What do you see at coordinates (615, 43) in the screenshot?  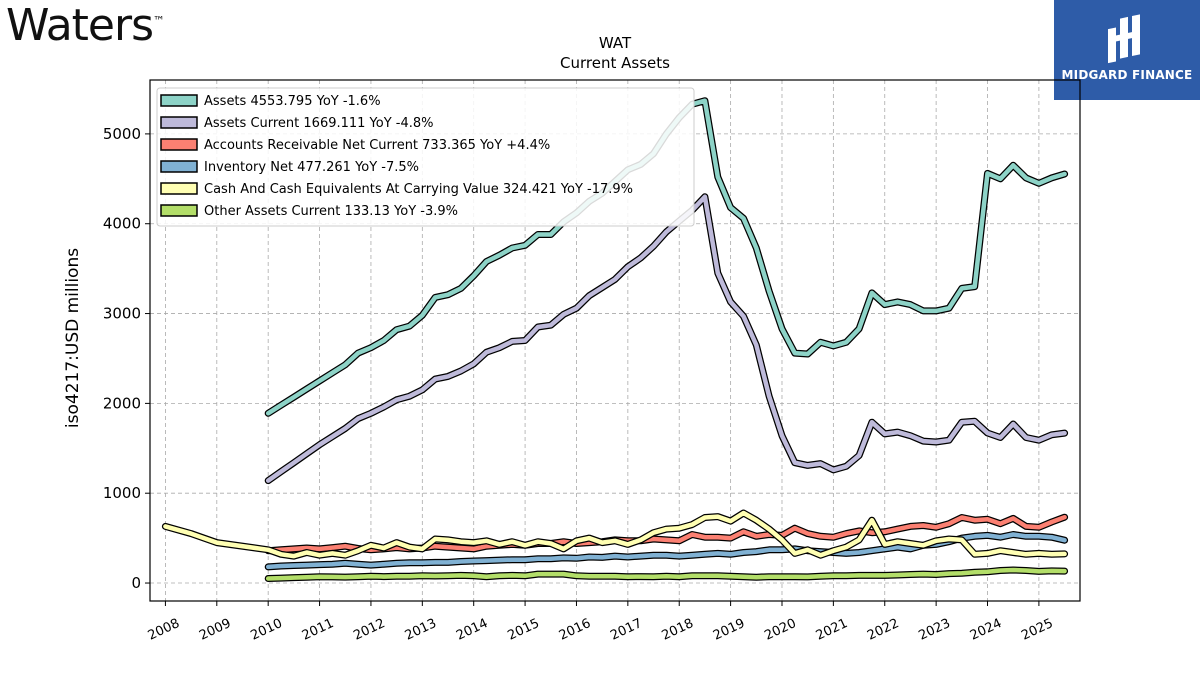 I see `chart-title: WAT` at bounding box center [615, 43].